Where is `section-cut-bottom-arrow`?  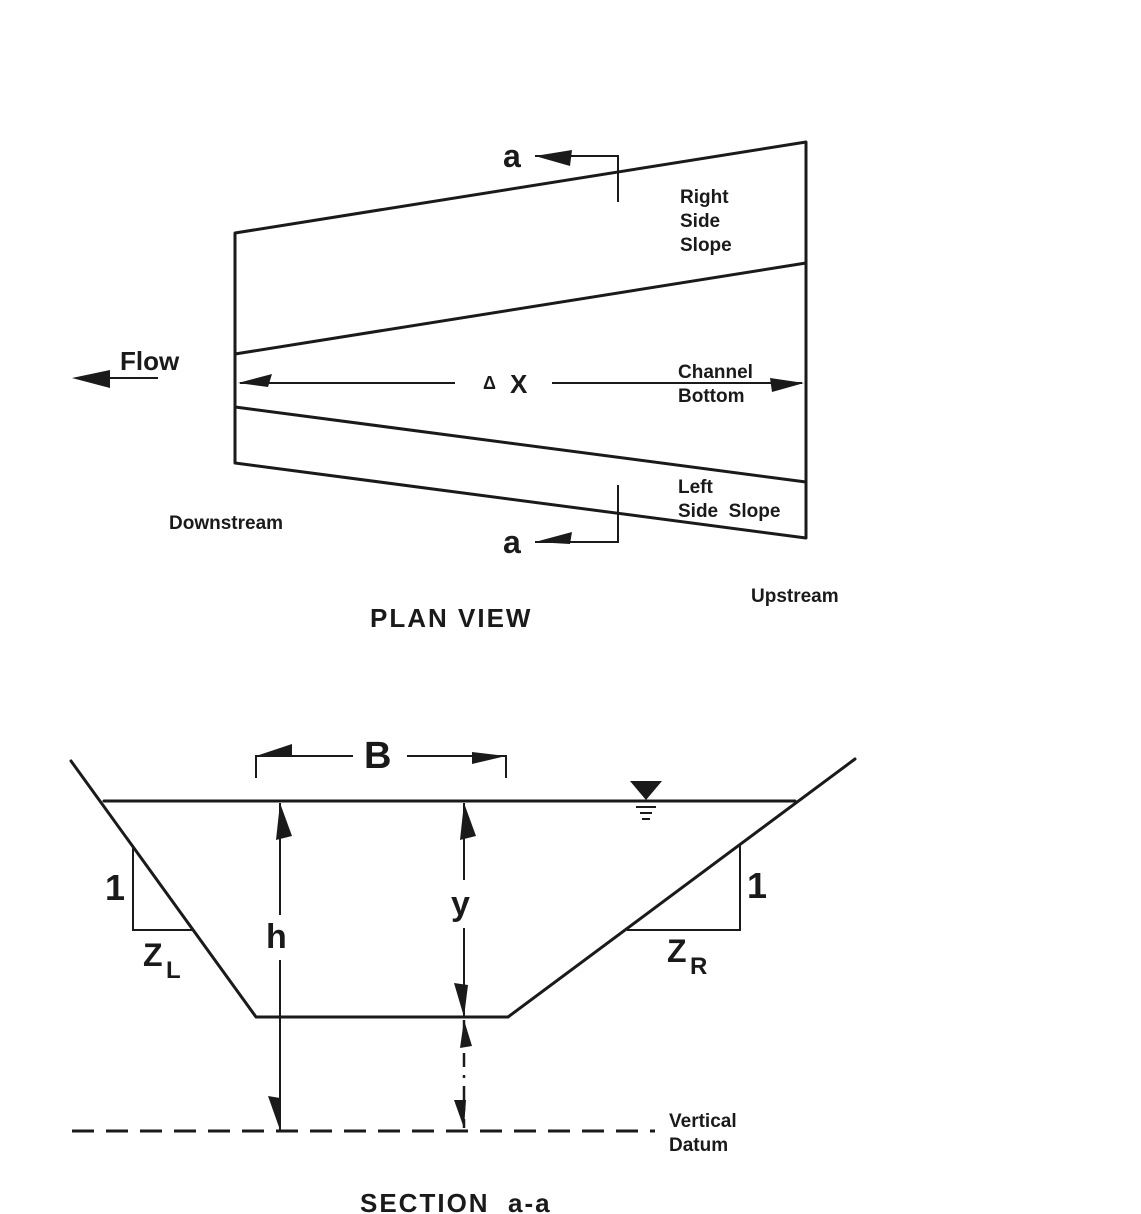 section-cut-bottom-arrow is located at coordinates (553, 538).